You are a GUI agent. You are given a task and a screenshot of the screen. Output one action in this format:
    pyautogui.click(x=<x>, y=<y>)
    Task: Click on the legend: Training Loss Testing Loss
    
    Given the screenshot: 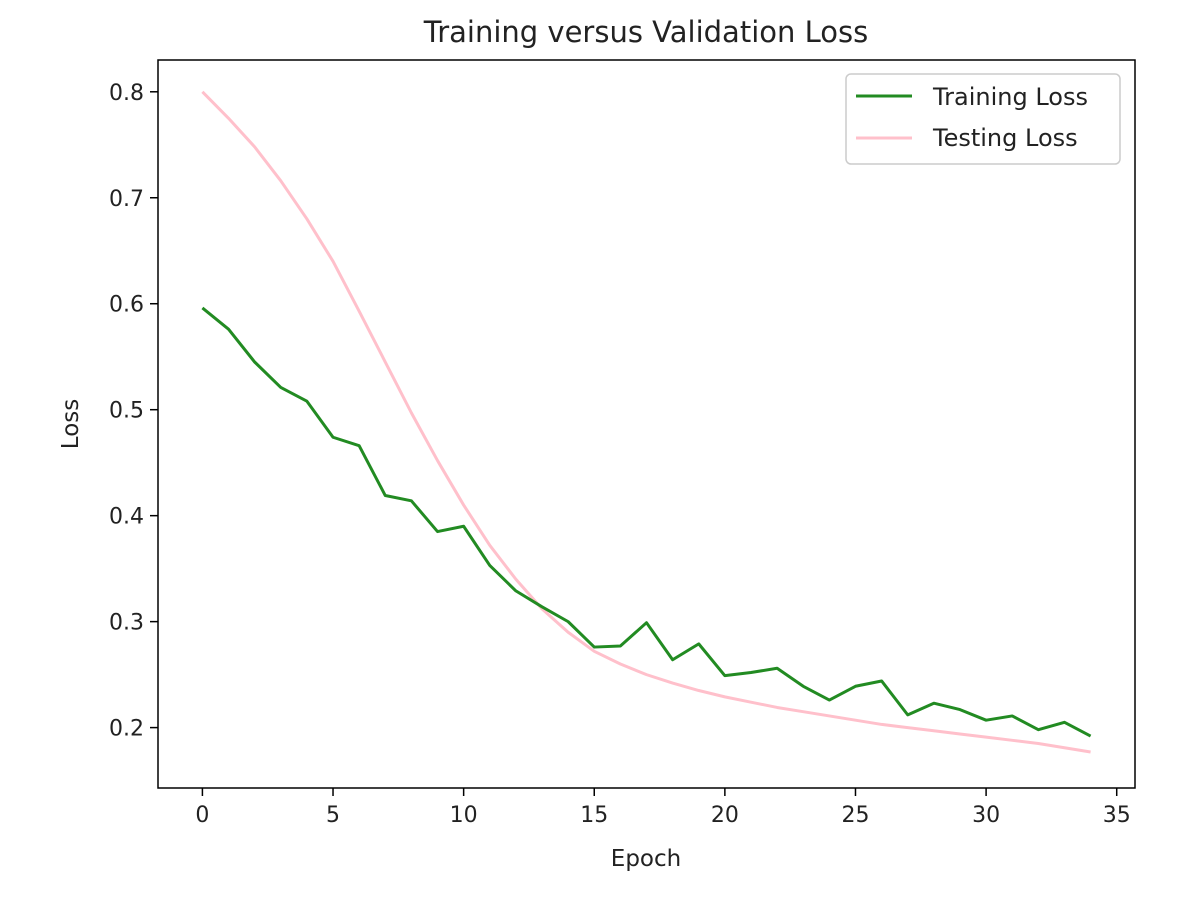 What is the action you would take?
    pyautogui.click(x=983, y=119)
    